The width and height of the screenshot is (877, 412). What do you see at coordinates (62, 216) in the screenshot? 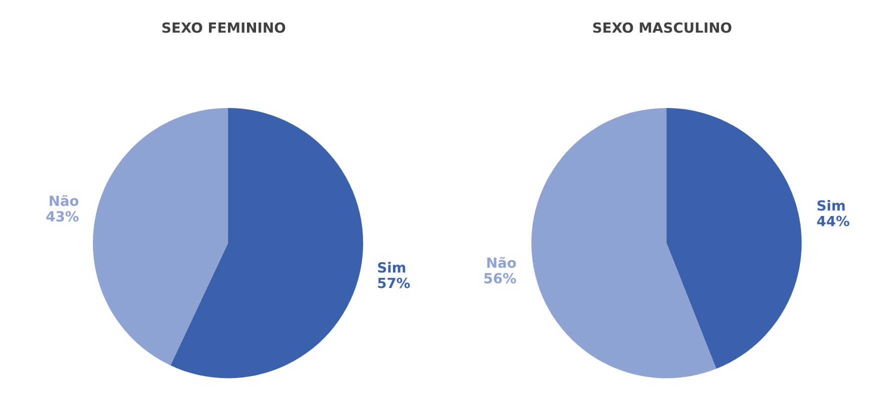
I see `data-label: 43%` at bounding box center [62, 216].